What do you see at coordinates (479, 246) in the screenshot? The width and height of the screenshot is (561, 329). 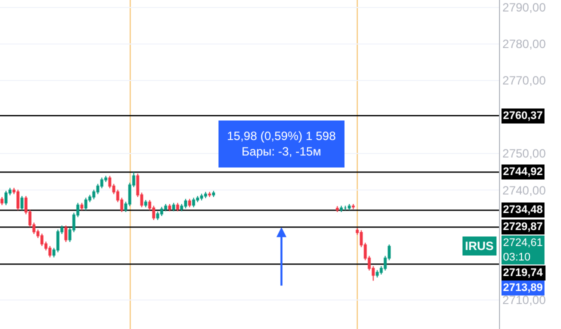 I see `text: IRUS` at bounding box center [479, 246].